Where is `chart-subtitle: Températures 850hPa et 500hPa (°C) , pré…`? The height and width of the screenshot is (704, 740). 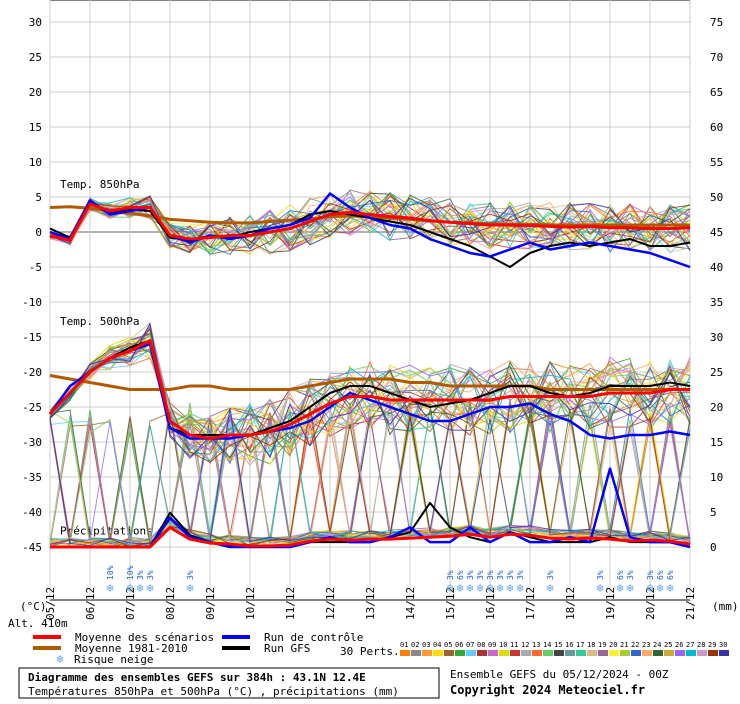 chart-subtitle: Températures 850hPa et 500hPa (°C) , pré… is located at coordinates (213, 691).